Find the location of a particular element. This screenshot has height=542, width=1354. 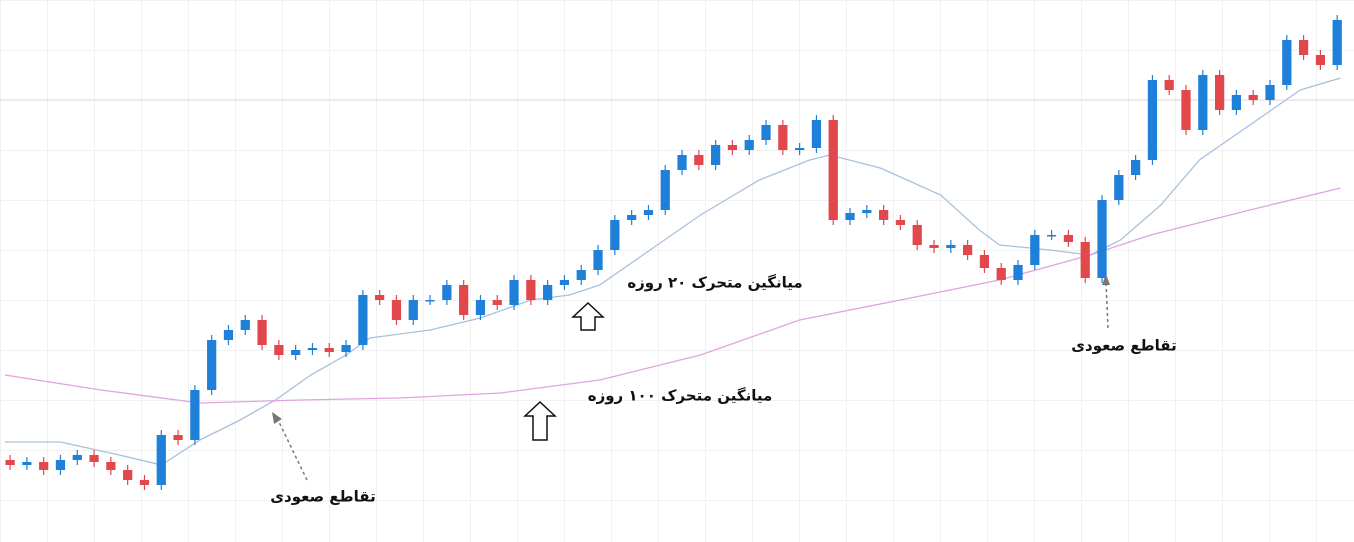

ma100-label: میانگین متحرک ۱۰۰ روزه is located at coordinates (680, 396).